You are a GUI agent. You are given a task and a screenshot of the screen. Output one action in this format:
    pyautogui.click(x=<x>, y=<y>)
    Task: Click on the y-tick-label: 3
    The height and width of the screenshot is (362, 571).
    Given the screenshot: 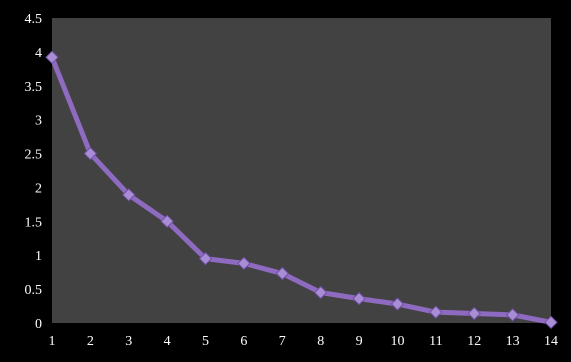 What is the action you would take?
    pyautogui.click(x=38, y=121)
    